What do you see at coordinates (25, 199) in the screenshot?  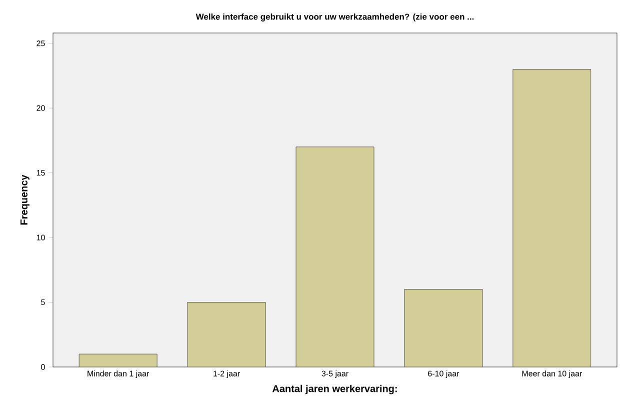 I see `y-axis-title: Frequency` at bounding box center [25, 199].